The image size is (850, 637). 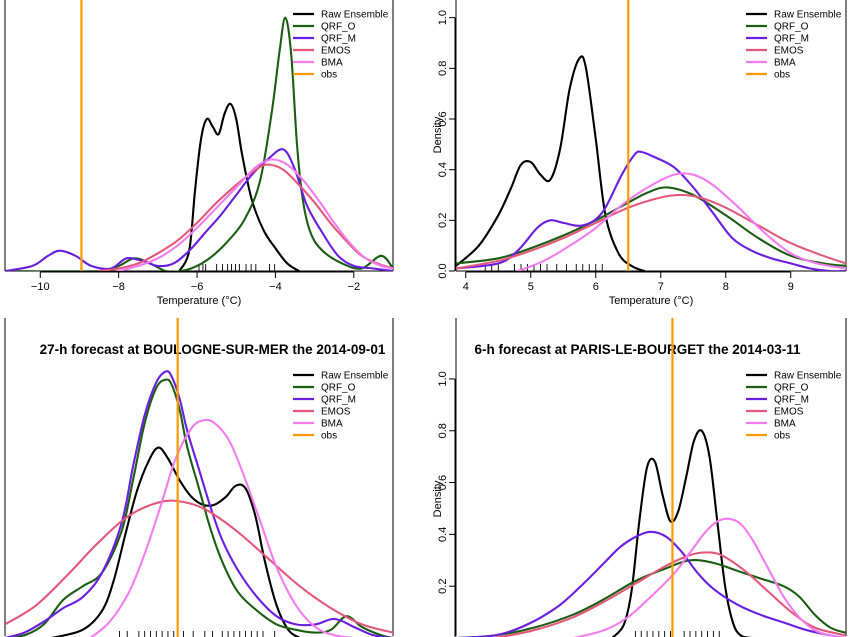 I want to click on chart-4-y-tick-label-4: 0.8, so click(x=443, y=430).